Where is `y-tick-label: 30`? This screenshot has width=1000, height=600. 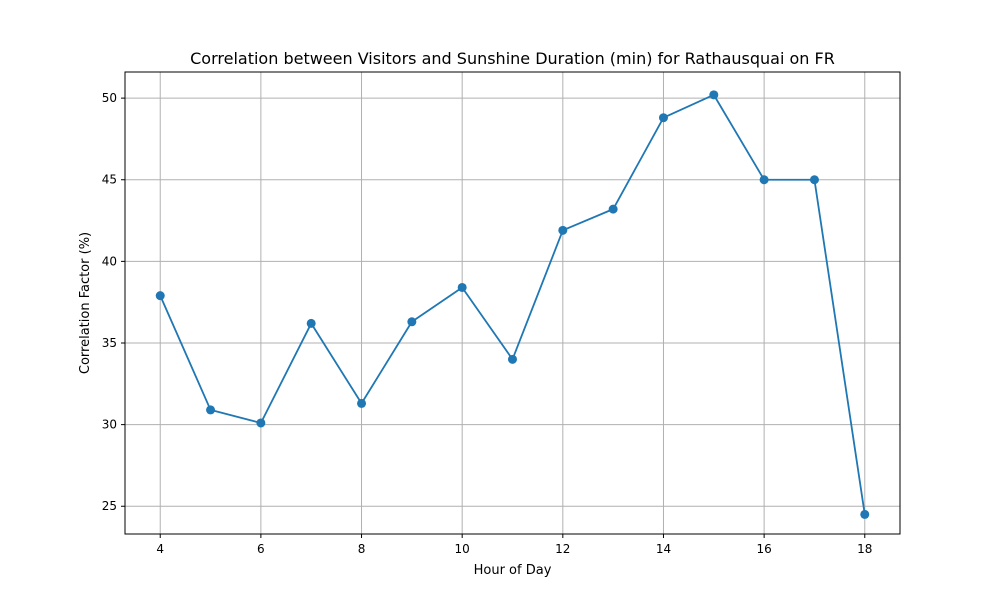
y-tick-label: 30 is located at coordinates (109, 425).